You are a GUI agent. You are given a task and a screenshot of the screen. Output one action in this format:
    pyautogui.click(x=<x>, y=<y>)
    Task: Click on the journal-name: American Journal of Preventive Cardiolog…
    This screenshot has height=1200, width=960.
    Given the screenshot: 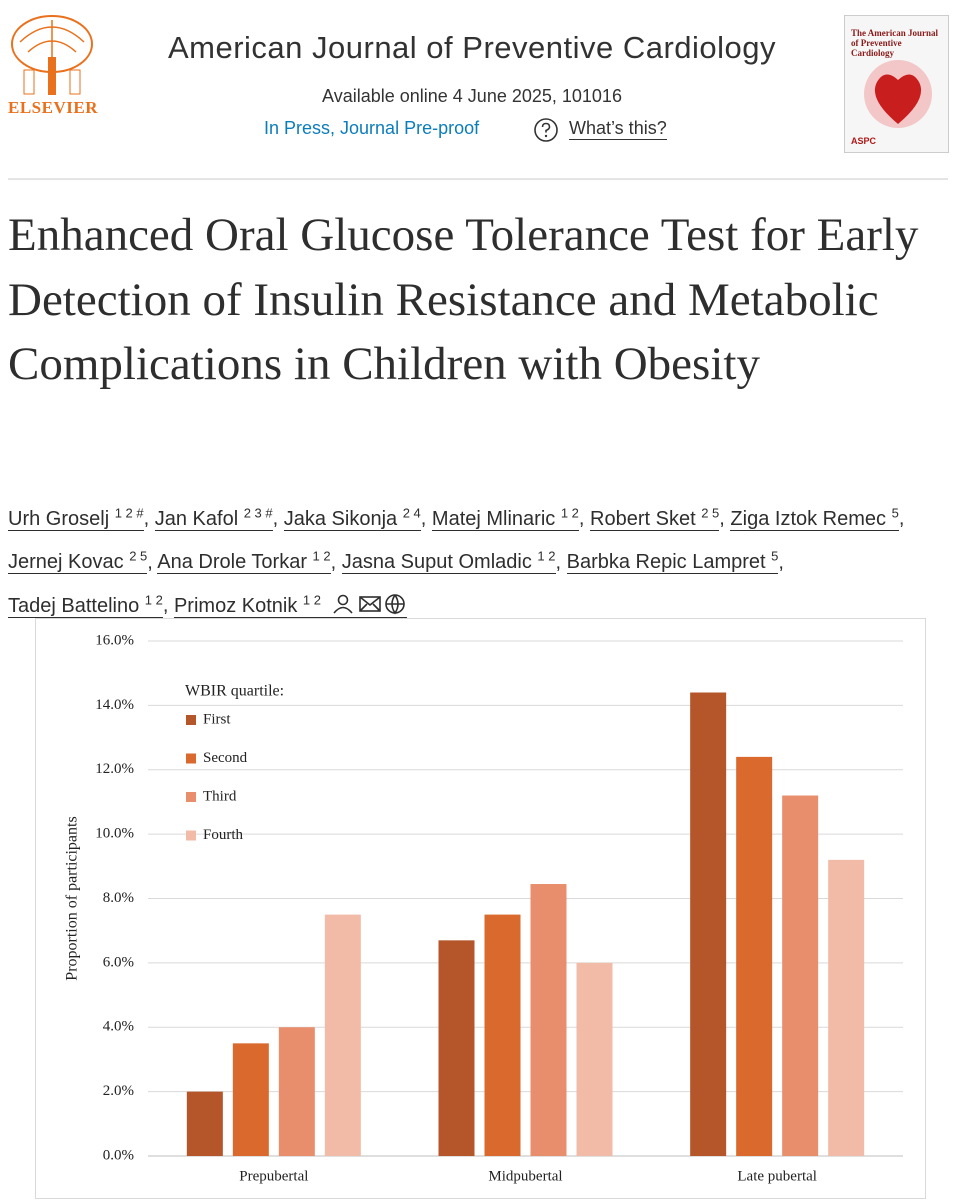 What is the action you would take?
    pyautogui.click(x=472, y=47)
    